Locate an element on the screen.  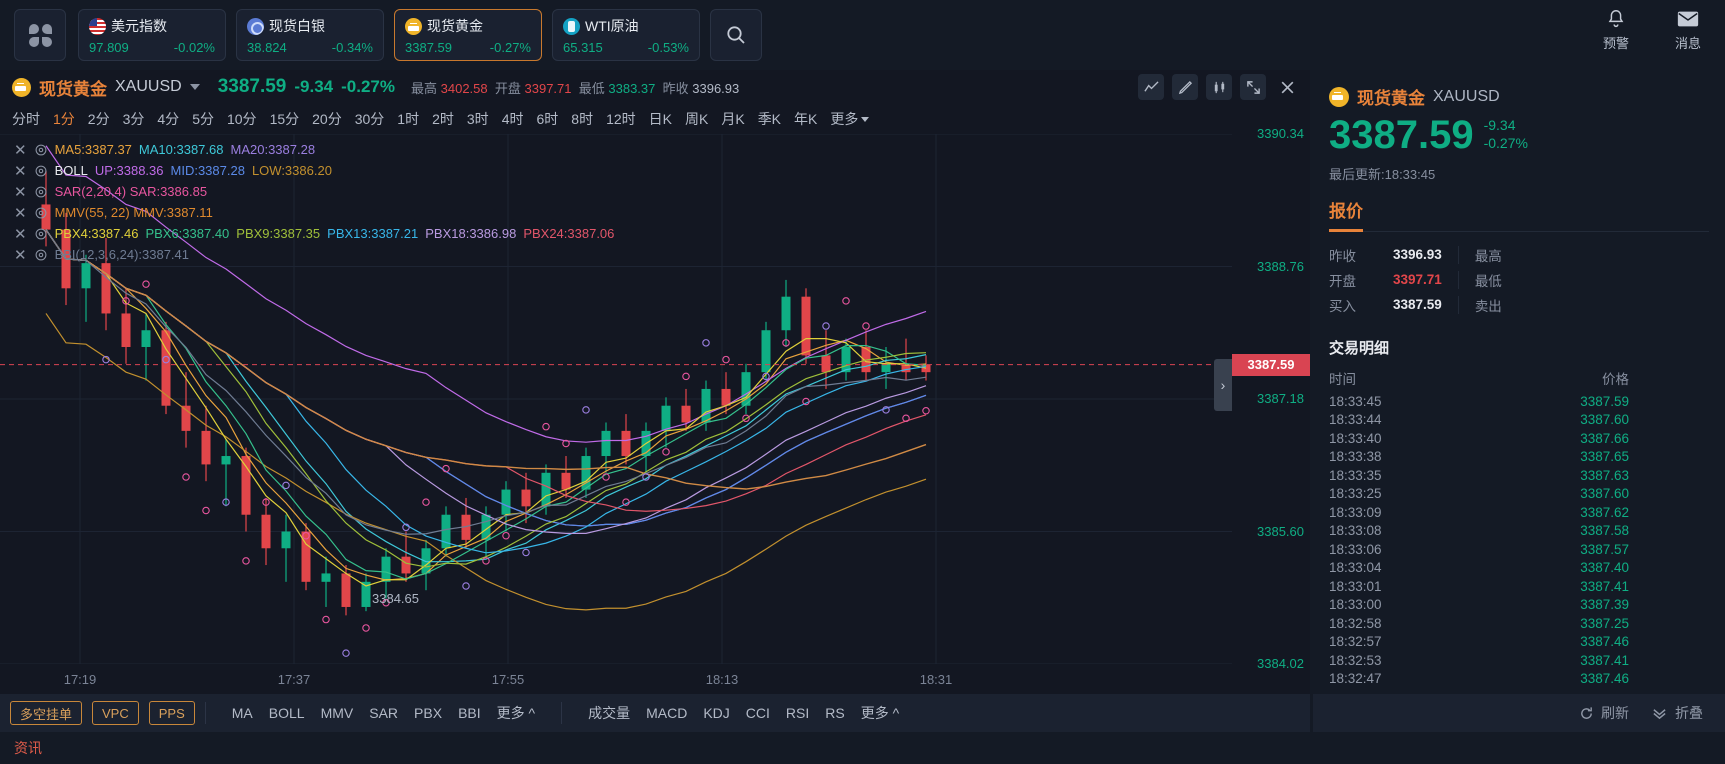
side-panel-header: 现货黄金 XAUUSD is located at coordinates (1519, 96).